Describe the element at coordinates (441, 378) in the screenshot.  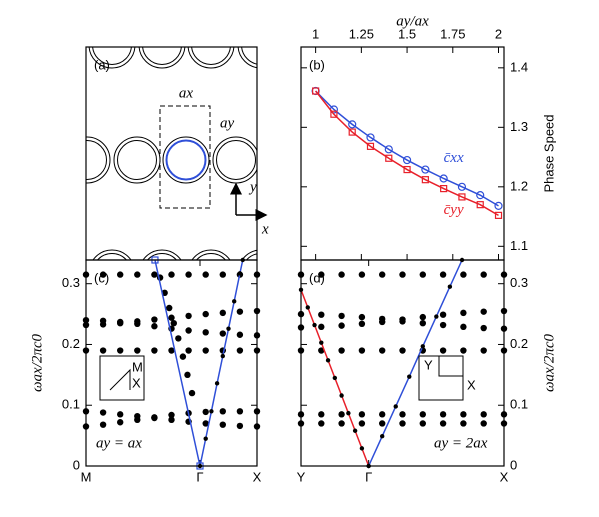
I see `inset-frame` at that location.